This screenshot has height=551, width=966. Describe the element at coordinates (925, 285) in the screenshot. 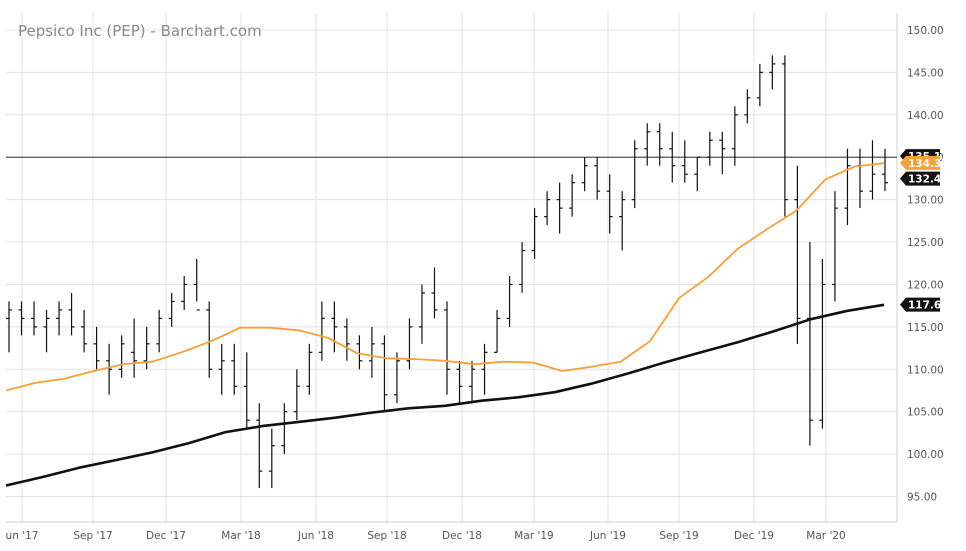

I see `y-tick-label: 120.00` at that location.